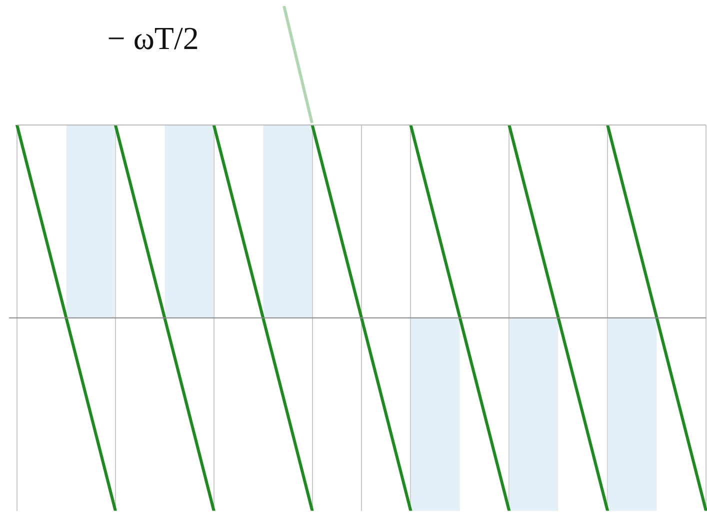 Image resolution: width=707 pixels, height=514 pixels. I want to click on text: − ωT/2, so click(153, 38).